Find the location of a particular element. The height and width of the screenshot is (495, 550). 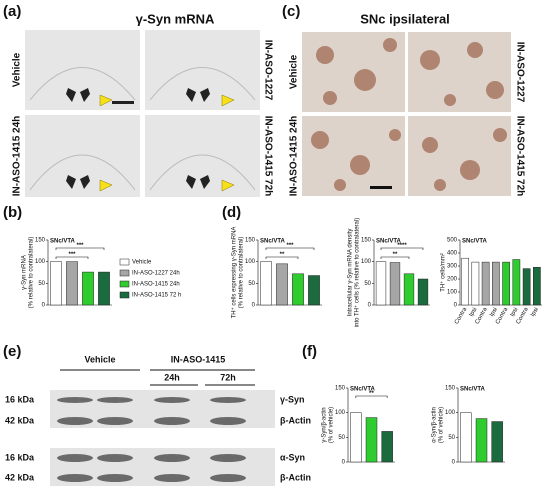

panel-title: γ-Syn mRNA is located at coordinates (175, 18).